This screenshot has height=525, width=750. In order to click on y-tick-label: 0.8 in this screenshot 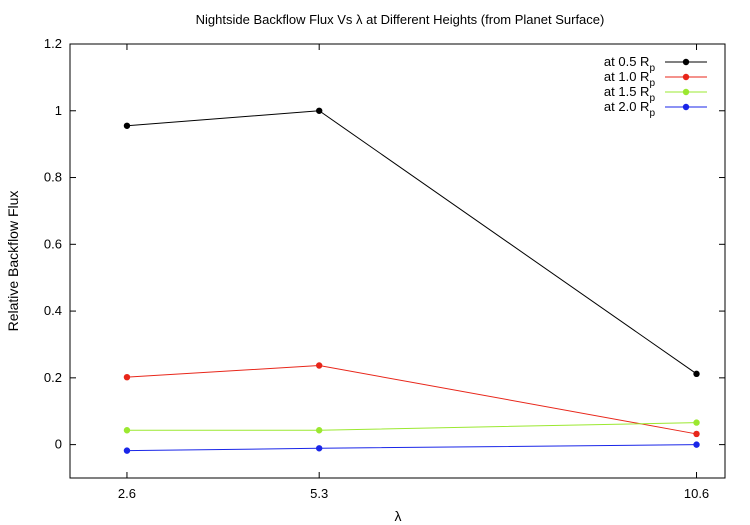, I will do `click(53, 177)`.